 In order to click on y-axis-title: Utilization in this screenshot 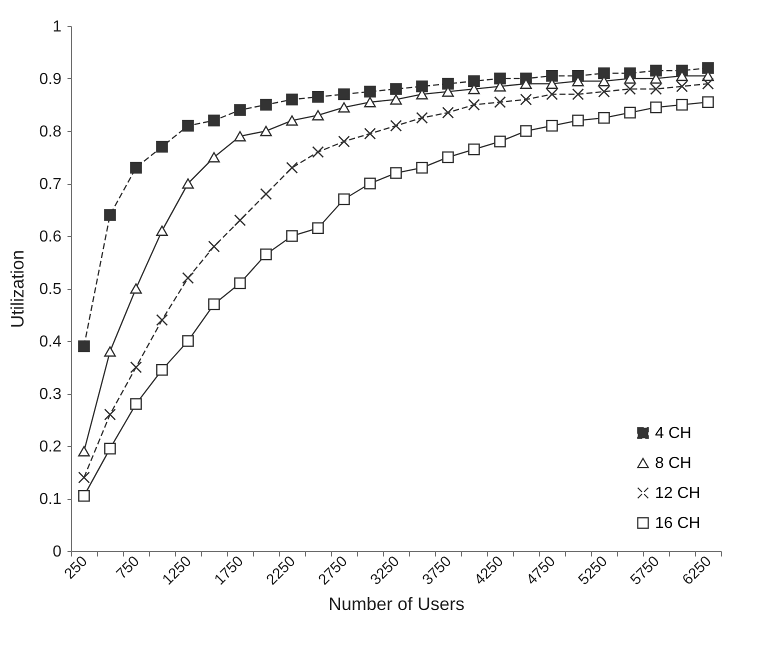, I will do `click(17, 289)`.